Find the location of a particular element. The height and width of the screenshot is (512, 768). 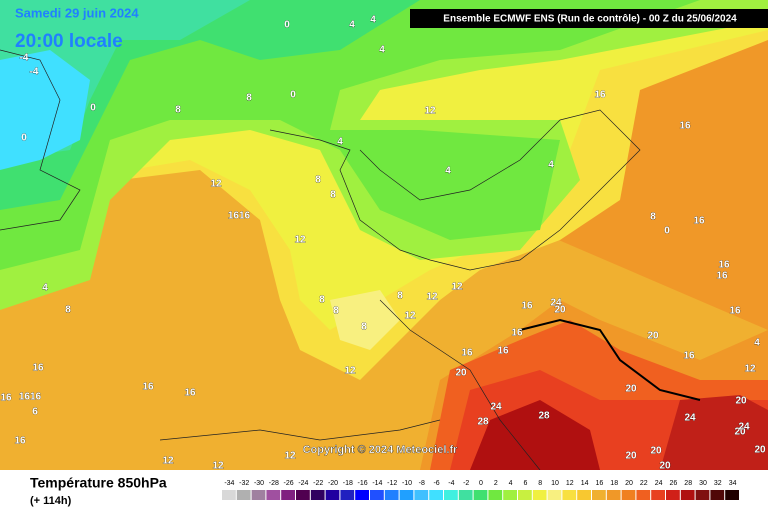

scale-tick-label: -16 is located at coordinates (363, 483).